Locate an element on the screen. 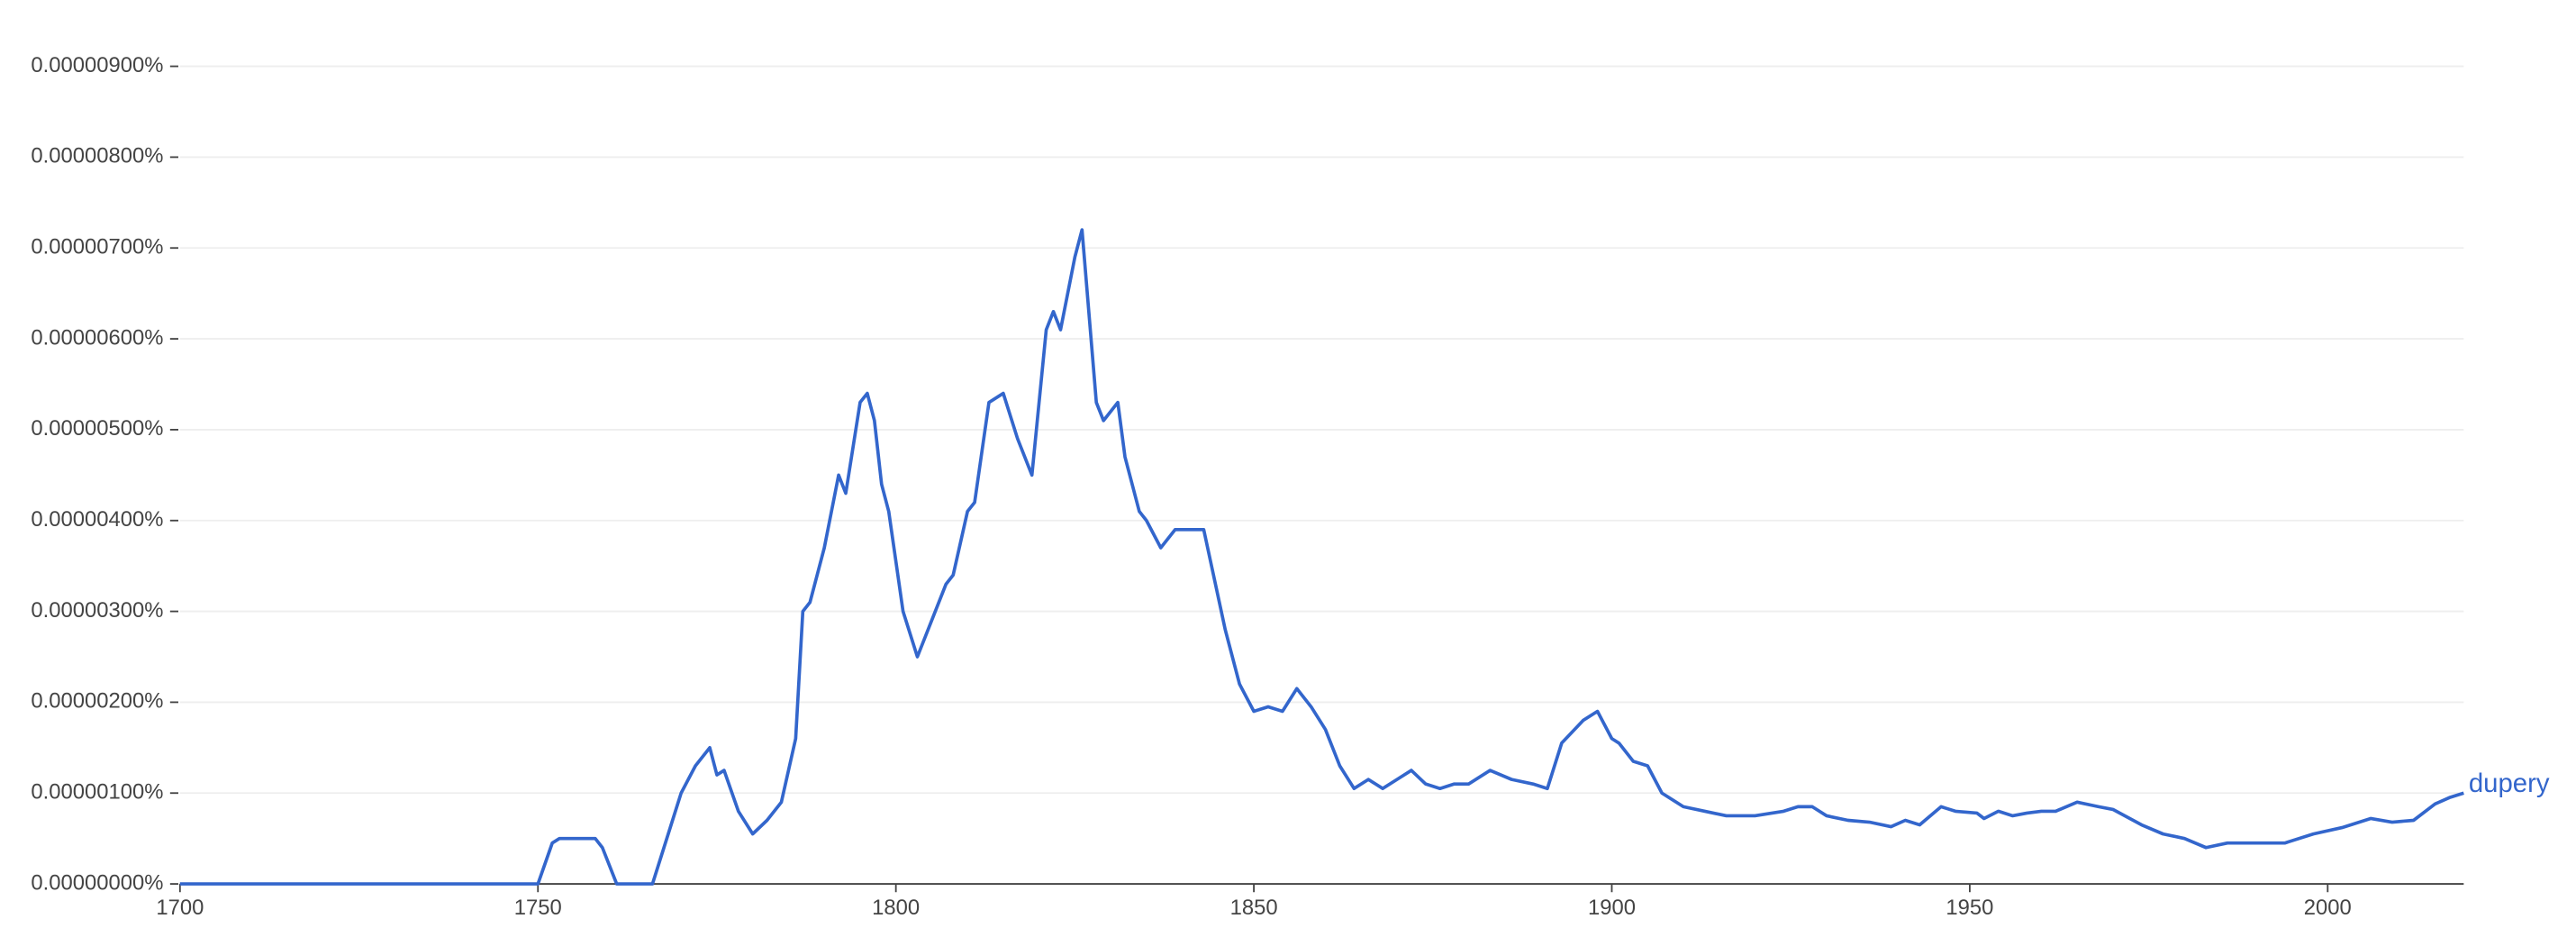 Image resolution: width=2576 pixels, height=937 pixels. x-tick-label: 1850 is located at coordinates (1254, 908).